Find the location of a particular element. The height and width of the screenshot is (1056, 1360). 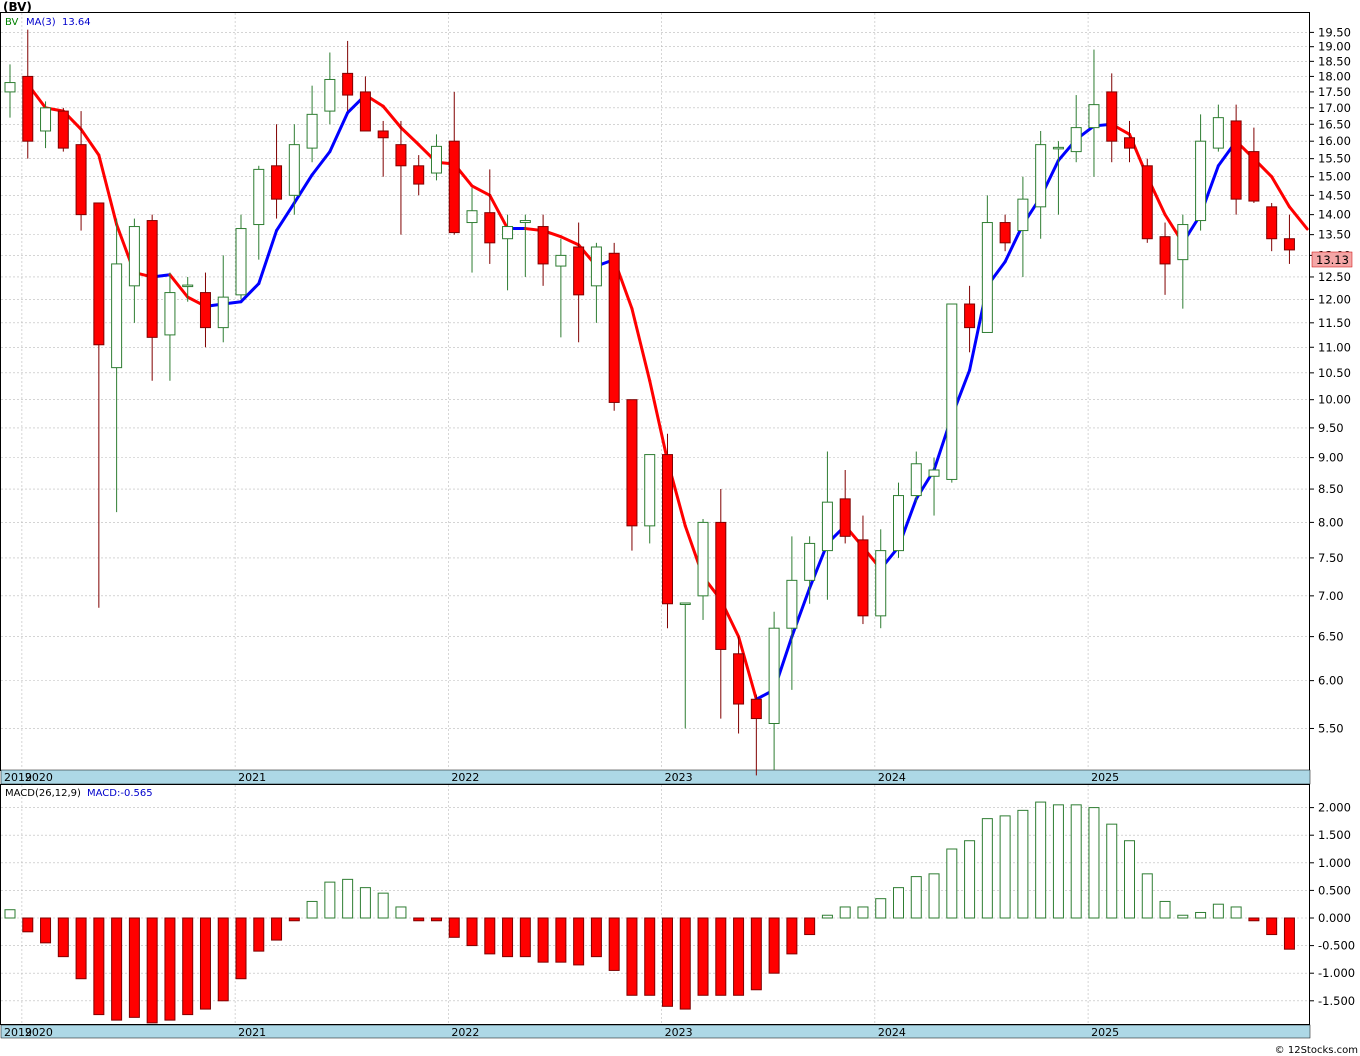

price-tick-label: 6.50 is located at coordinates (1331, 637).